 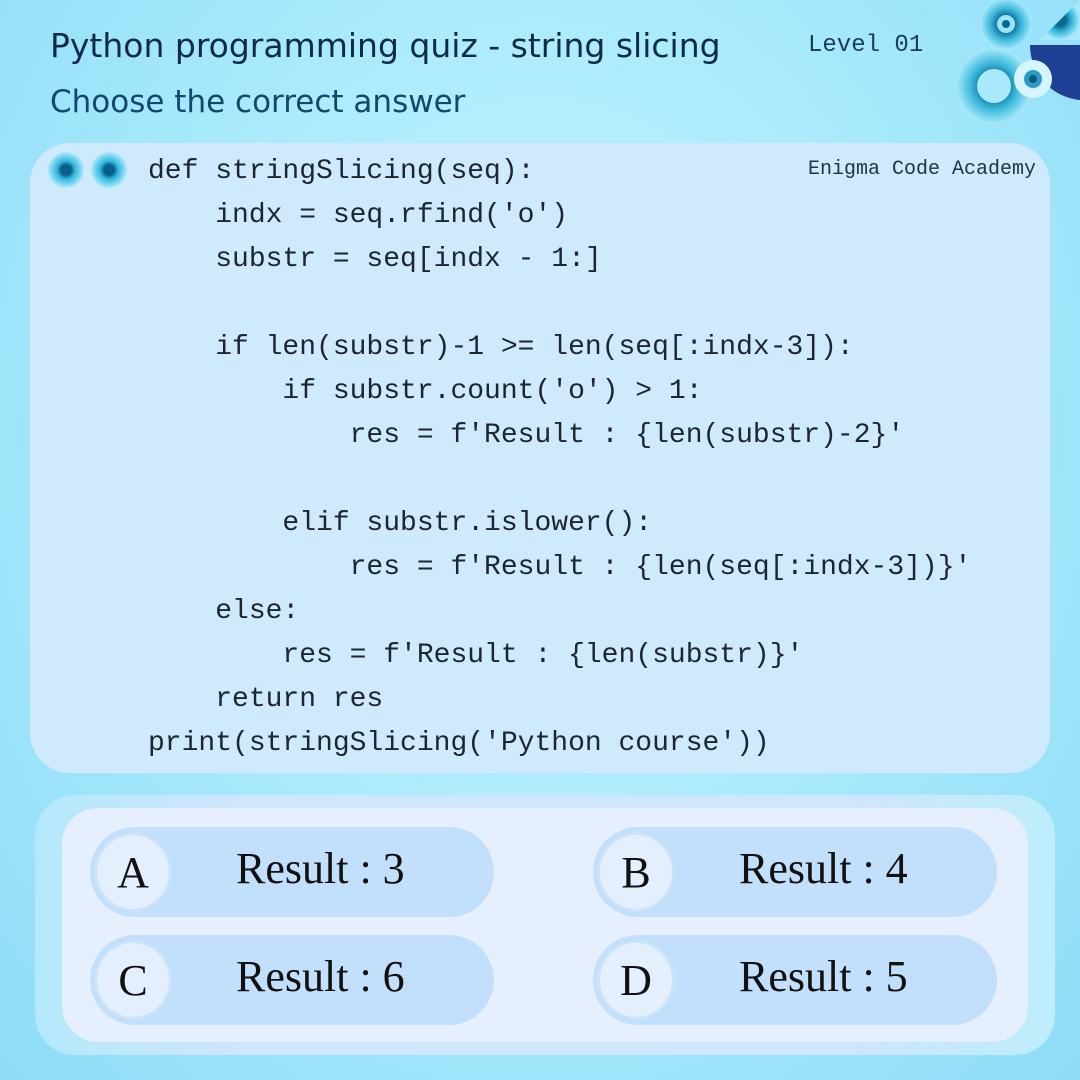 I want to click on code-line: if substr.count('o') > 1:, so click(x=425, y=391).